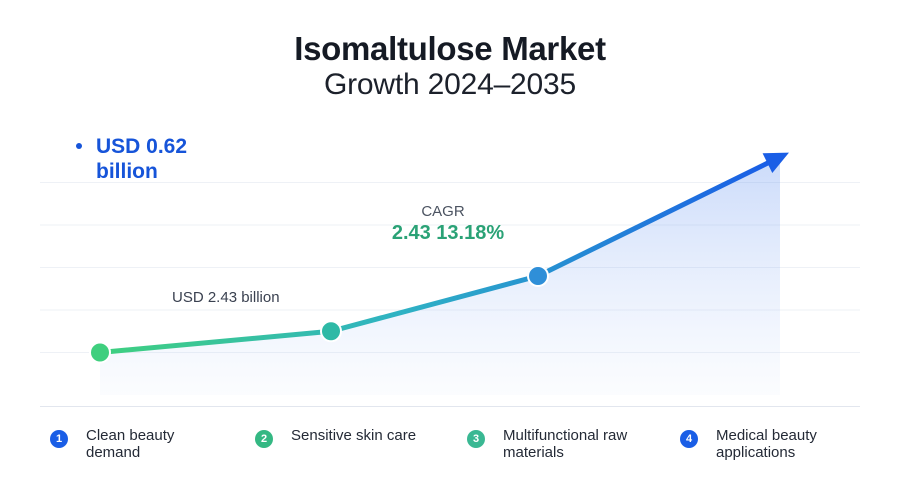  What do you see at coordinates (264, 439) in the screenshot?
I see `driver-number-2: 2` at bounding box center [264, 439].